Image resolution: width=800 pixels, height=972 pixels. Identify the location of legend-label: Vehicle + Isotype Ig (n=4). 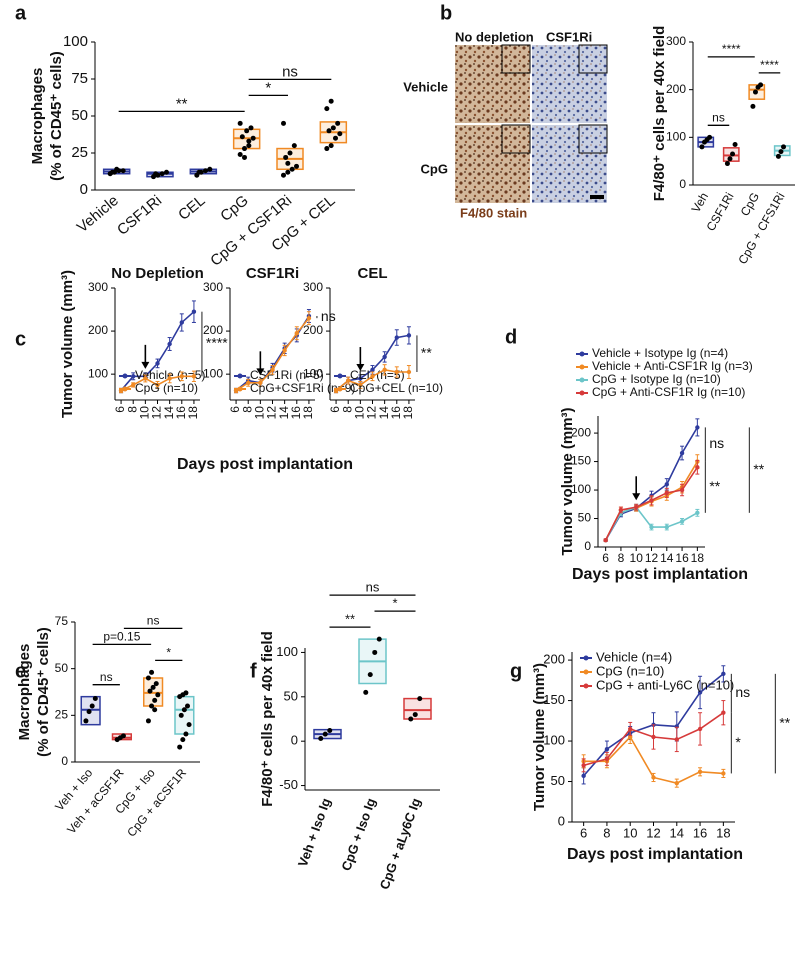
(660, 353).